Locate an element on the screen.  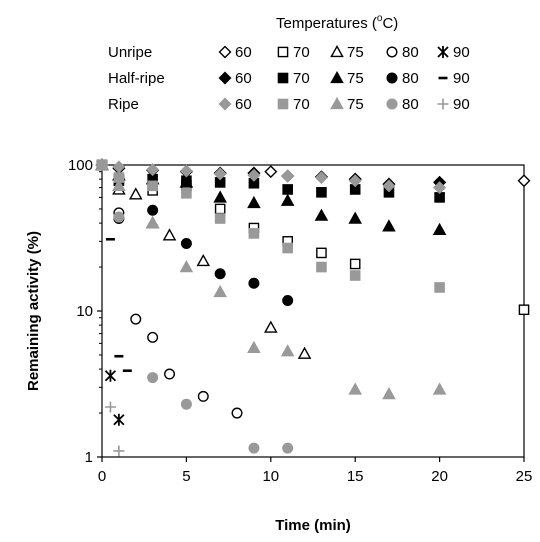
legend-temp-label: 75 is located at coordinates (355, 52).